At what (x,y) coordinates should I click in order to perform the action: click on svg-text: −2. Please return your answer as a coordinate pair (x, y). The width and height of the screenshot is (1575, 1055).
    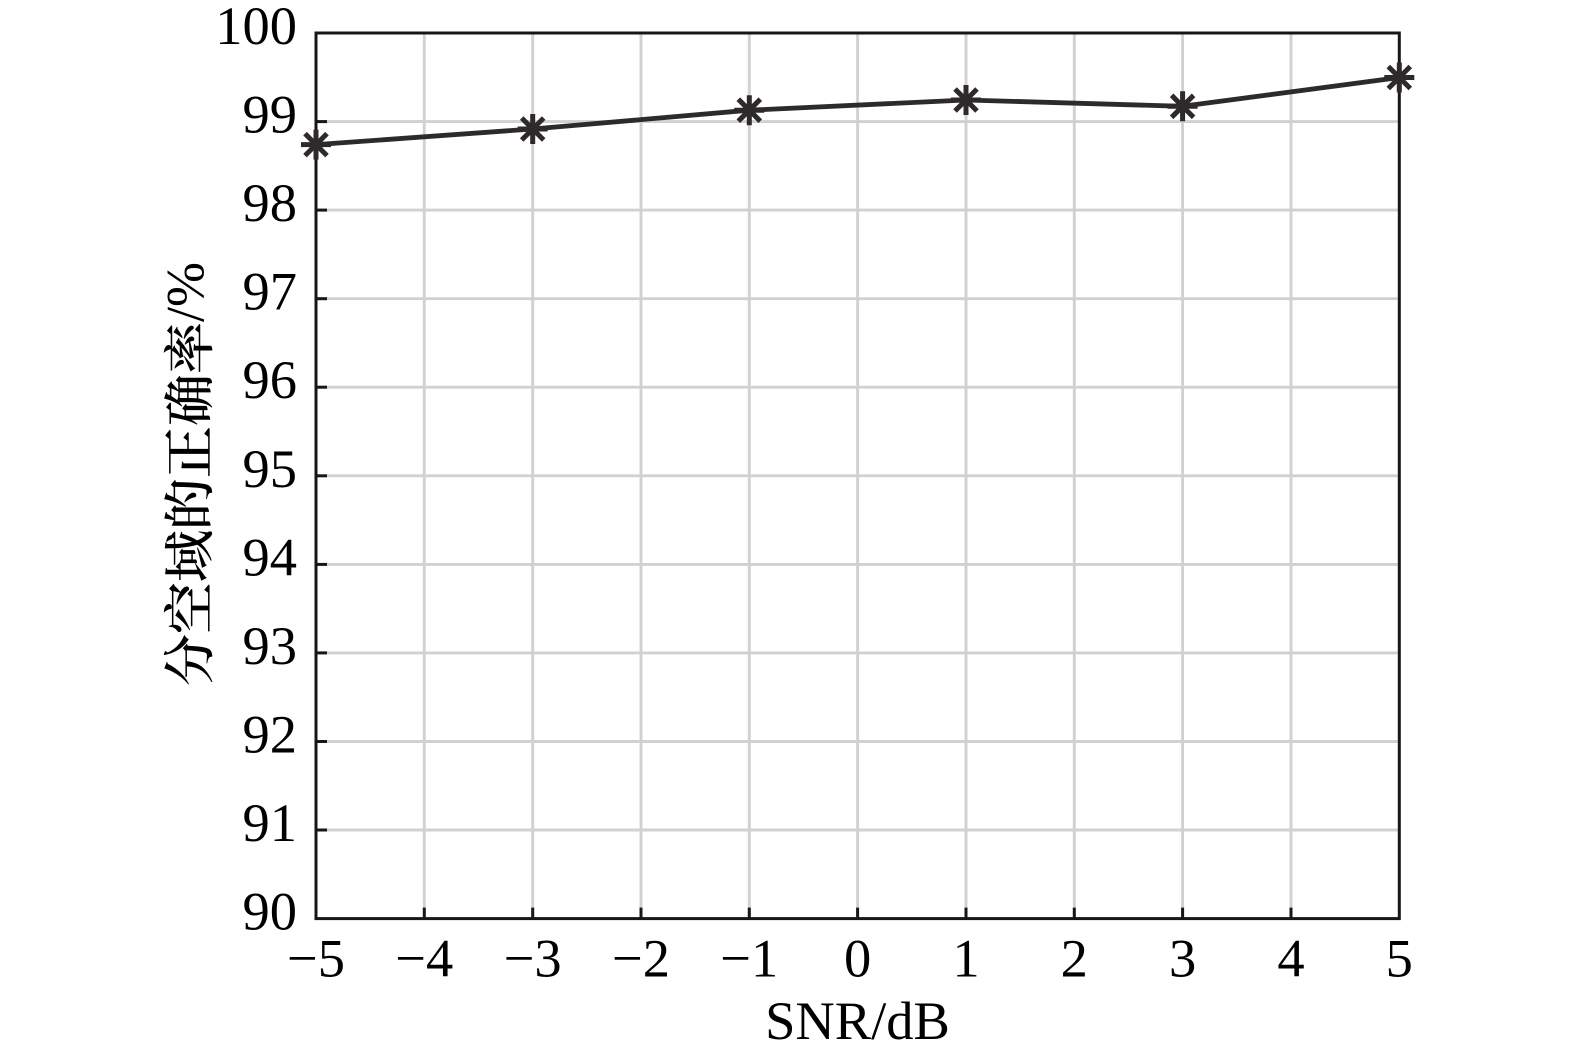
    Looking at the image, I should click on (641, 958).